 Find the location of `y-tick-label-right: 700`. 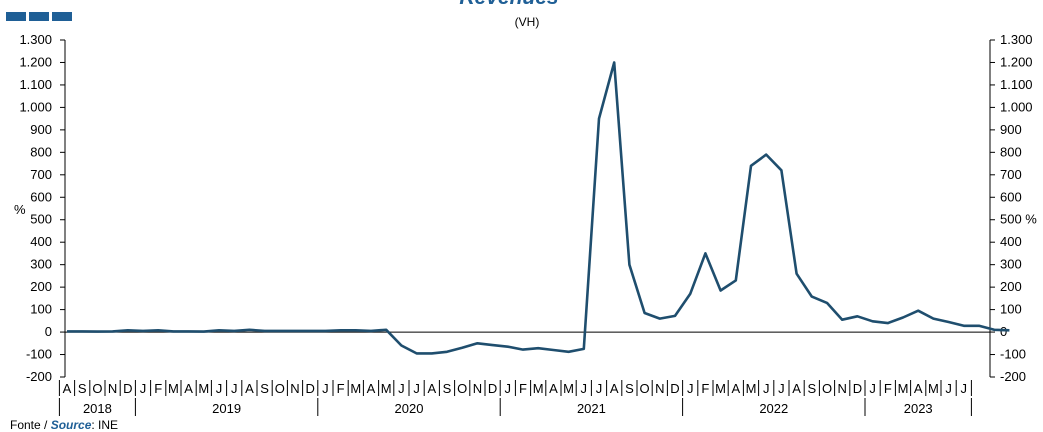

y-tick-label-right: 700 is located at coordinates (1011, 174).